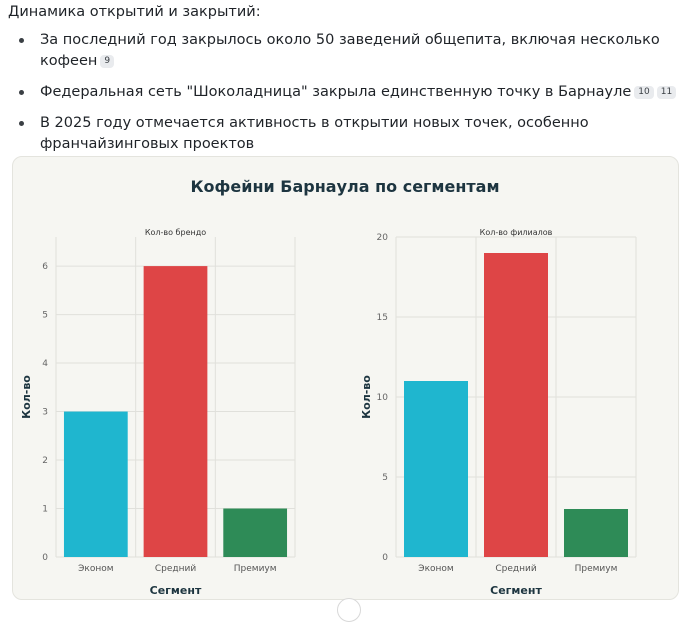 The image size is (689, 622). What do you see at coordinates (516, 232) in the screenshot?
I see `panel-subtitle: Кол-во филиалов` at bounding box center [516, 232].